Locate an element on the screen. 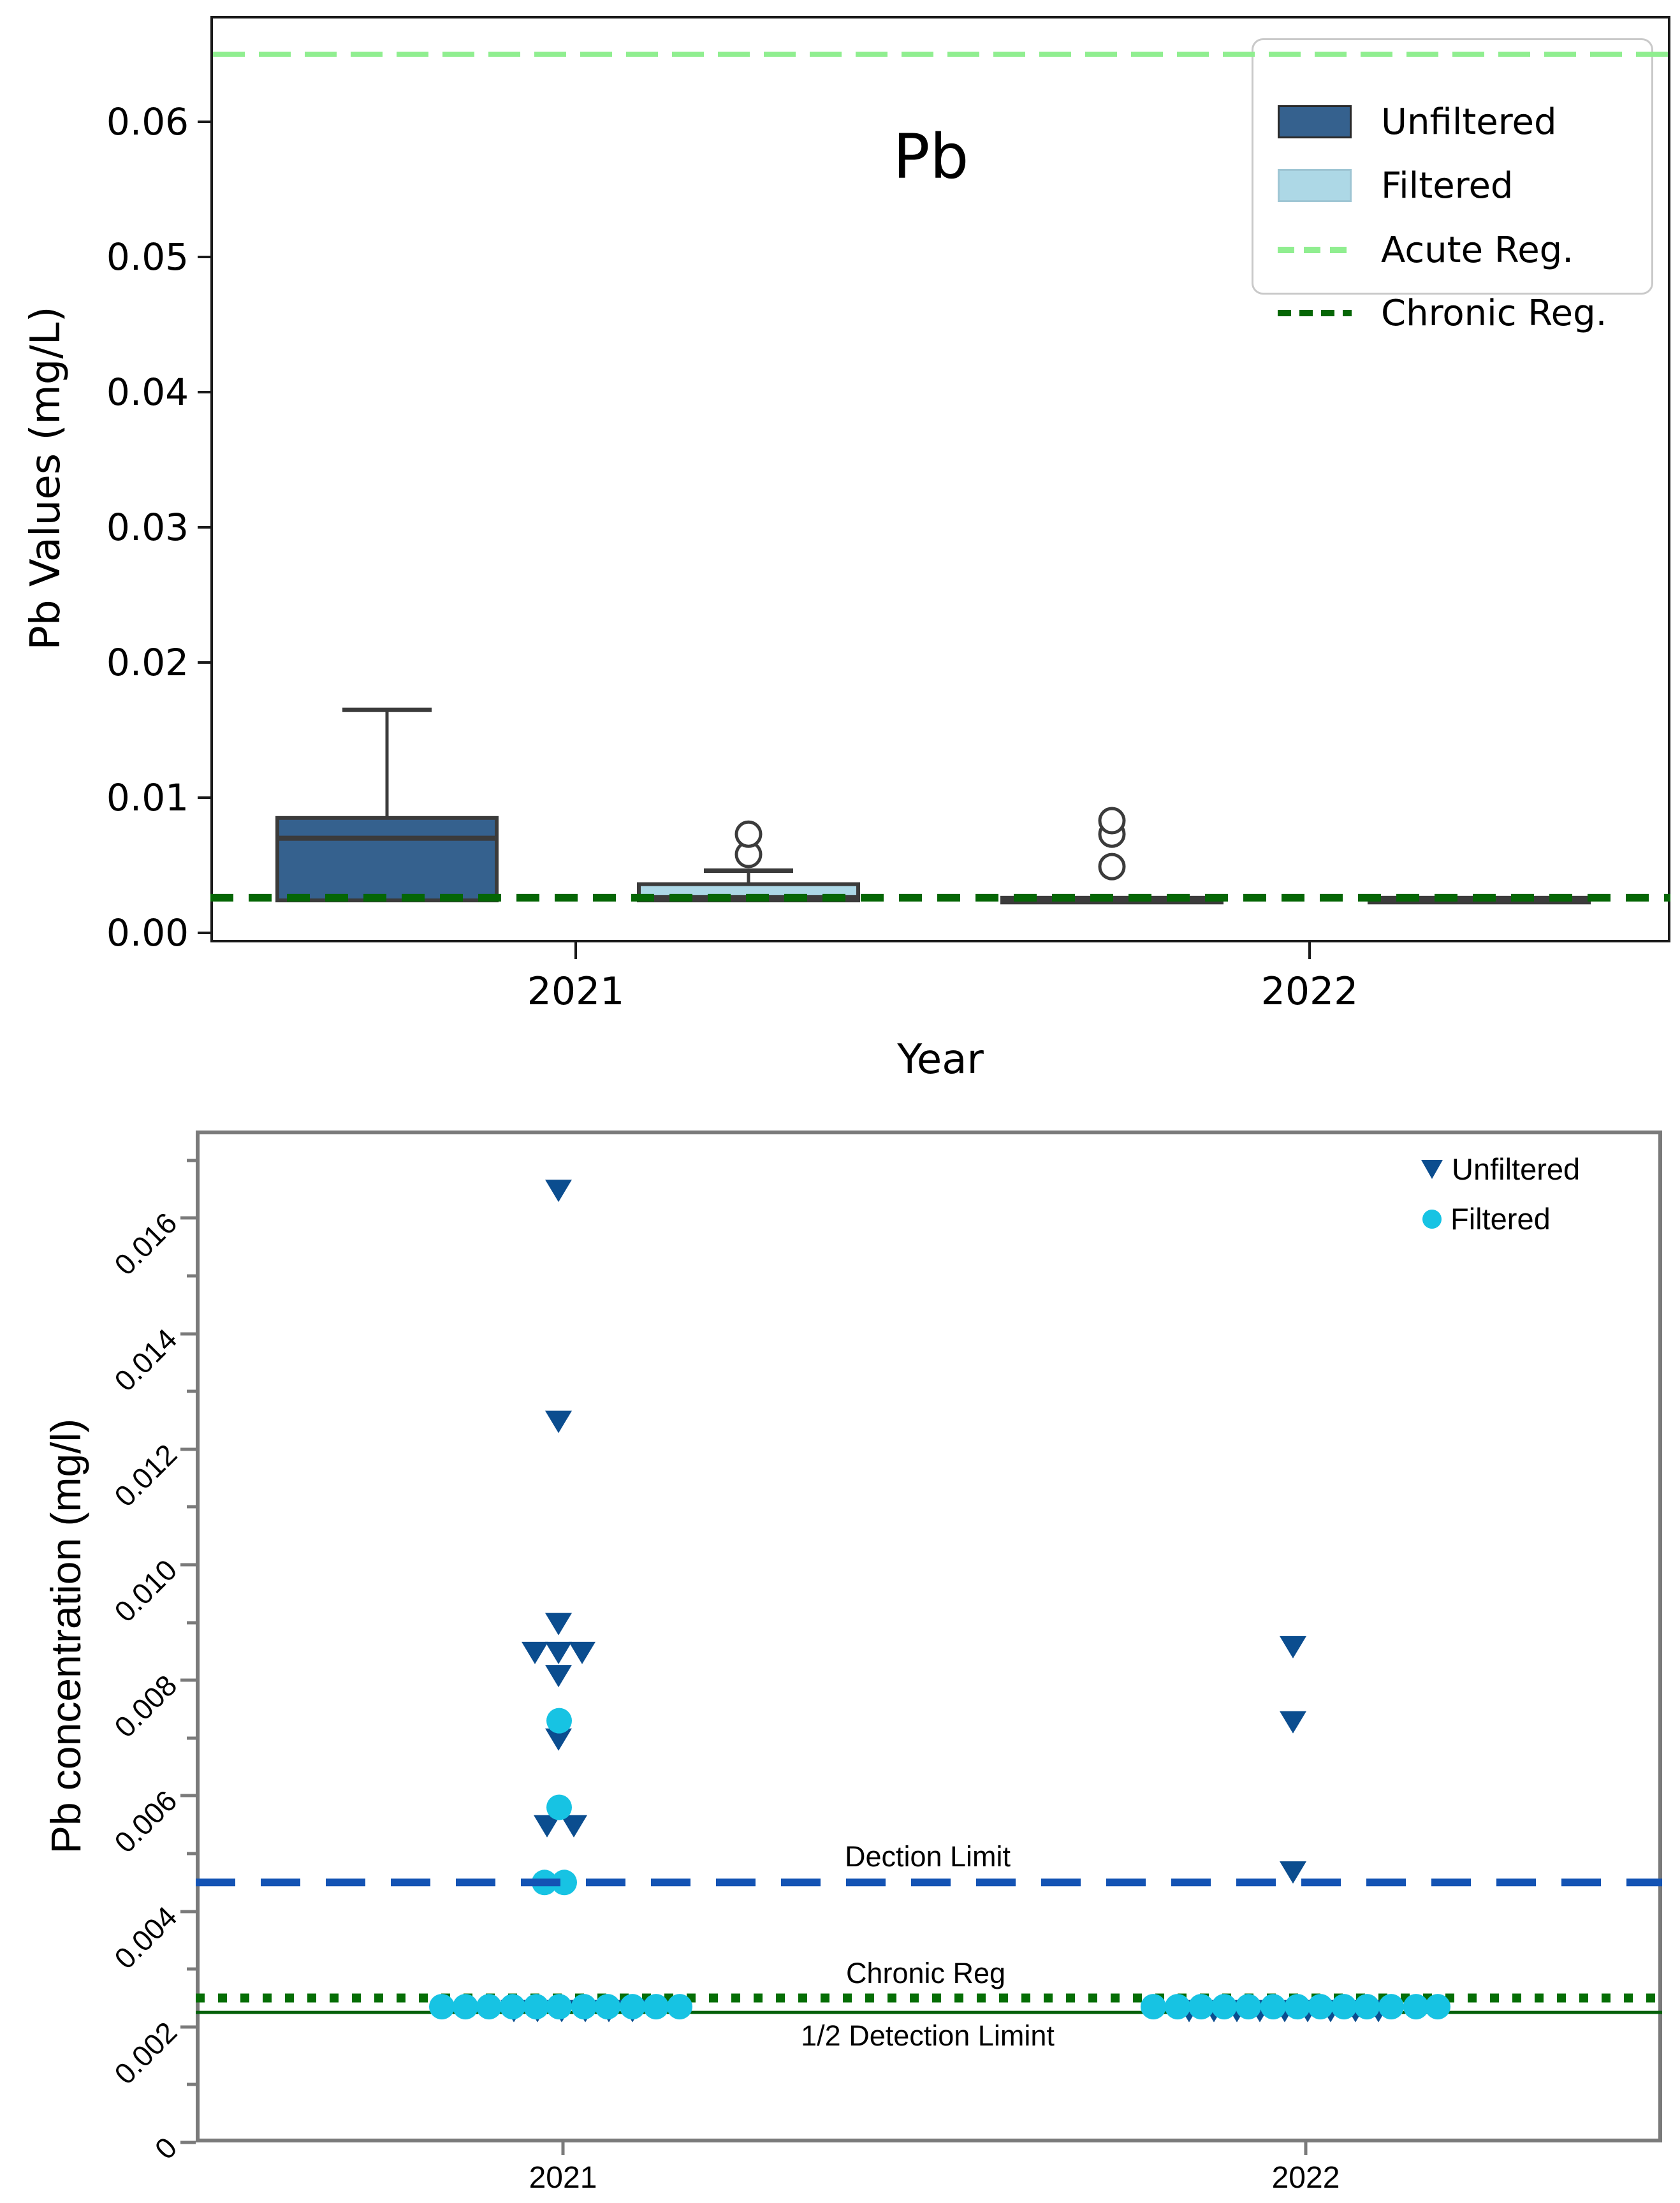  y-tick-label: 0.04 is located at coordinates (147, 392).